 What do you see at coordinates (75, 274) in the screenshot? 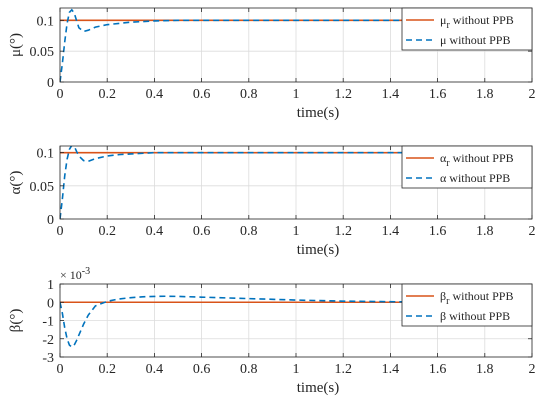
I see `y-axis-exponent: × 10⁻³` at bounding box center [75, 274].